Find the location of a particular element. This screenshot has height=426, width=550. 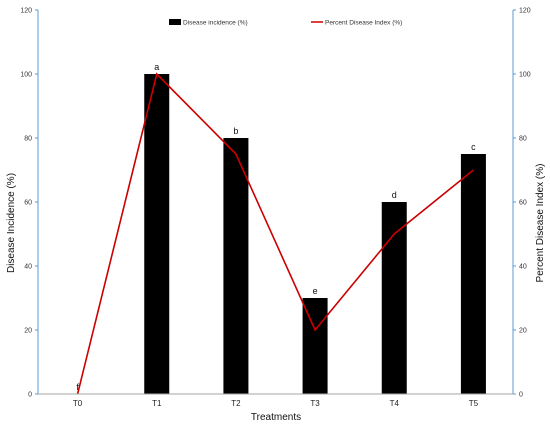

right-y-axis-title: Percent Disease Index (%) is located at coordinates (540, 223).